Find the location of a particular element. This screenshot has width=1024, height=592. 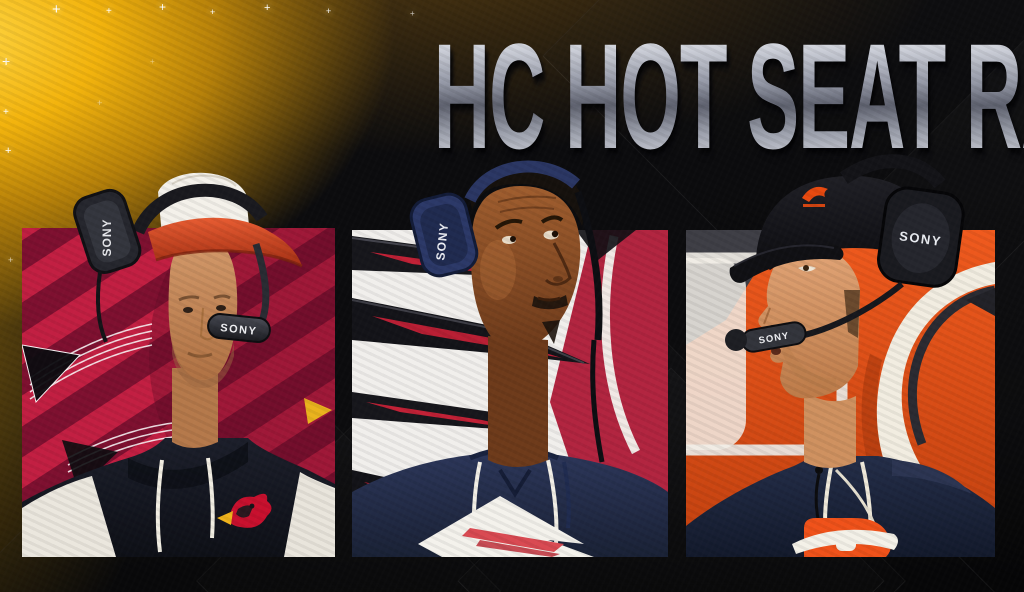

arizona-cardinals-logo-icon is located at coordinates (244, 510).